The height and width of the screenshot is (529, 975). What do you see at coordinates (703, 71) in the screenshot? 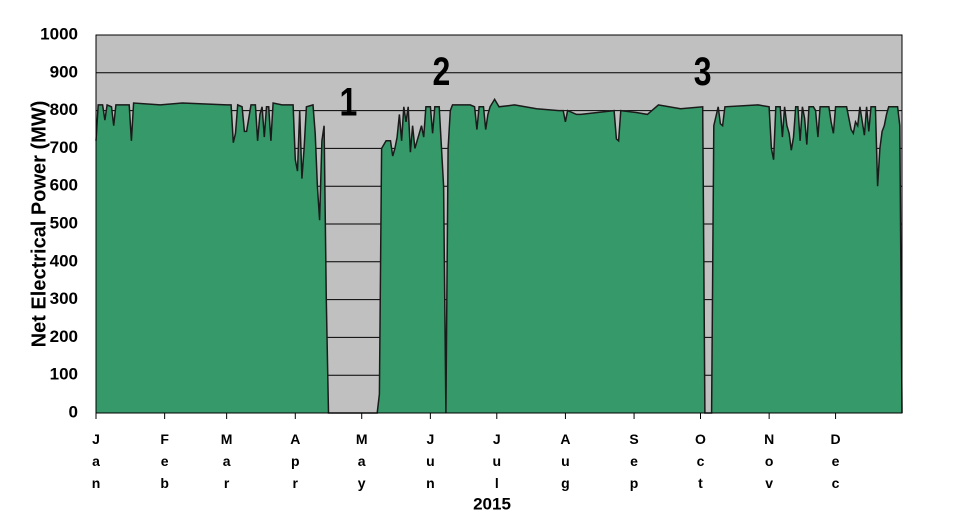
I see `annotation: 3` at bounding box center [703, 71].